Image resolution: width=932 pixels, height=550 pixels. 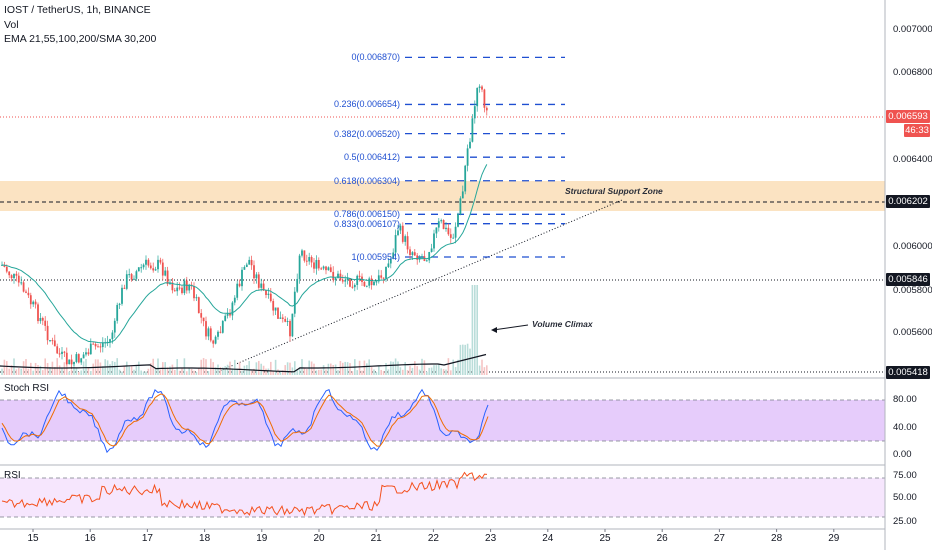 I want to click on stoch-rsi-pane, so click(x=442, y=421).